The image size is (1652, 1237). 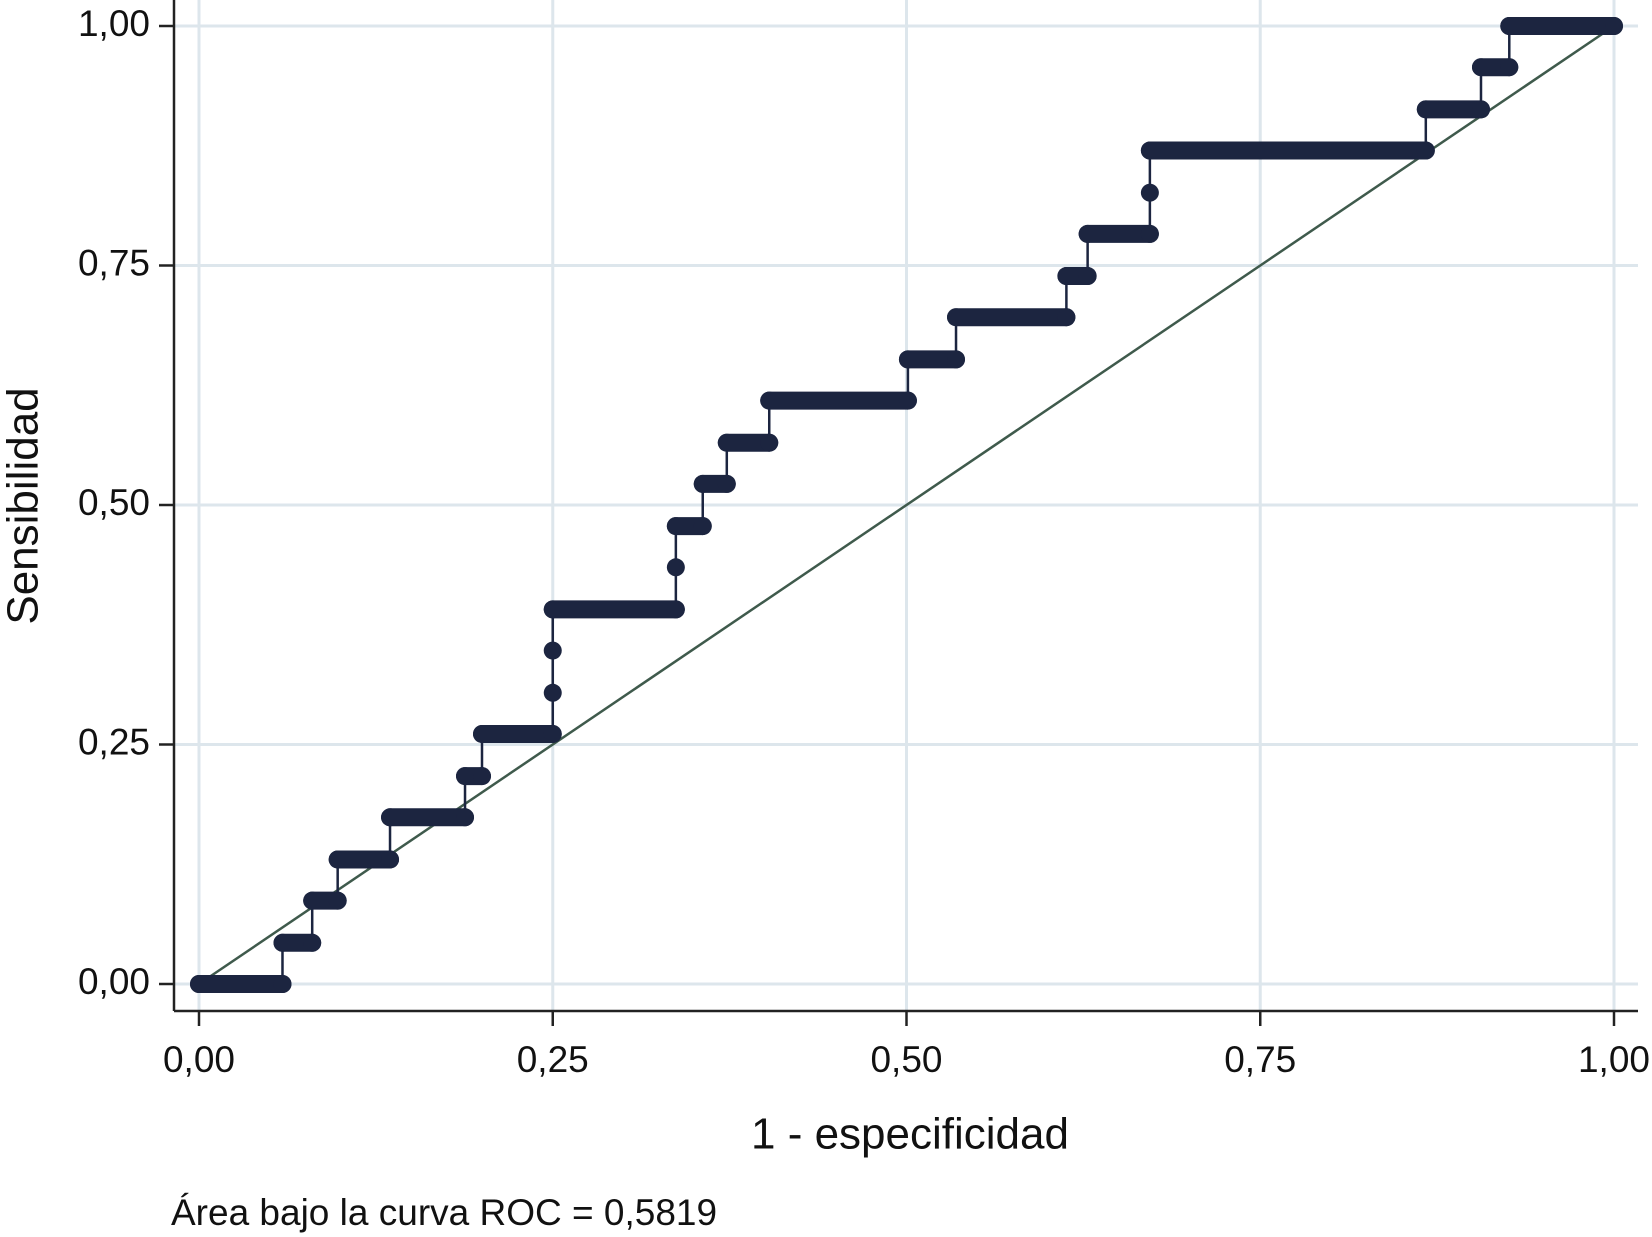 What do you see at coordinates (906, 1059) in the screenshot?
I see `x-tick-label: 0,50` at bounding box center [906, 1059].